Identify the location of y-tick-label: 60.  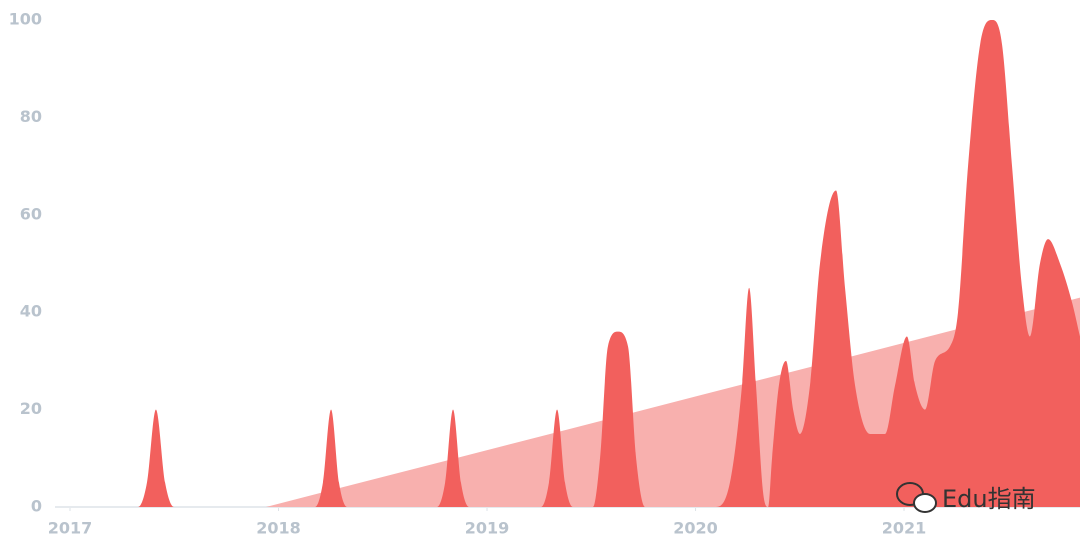
(31, 213).